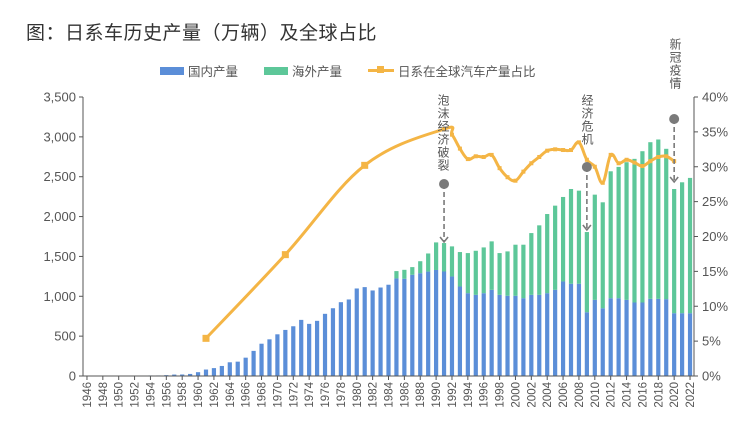 This screenshot has width=756, height=428. Describe the element at coordinates (396, 327) in the screenshot. I see `bar-domestic-1985` at that location.